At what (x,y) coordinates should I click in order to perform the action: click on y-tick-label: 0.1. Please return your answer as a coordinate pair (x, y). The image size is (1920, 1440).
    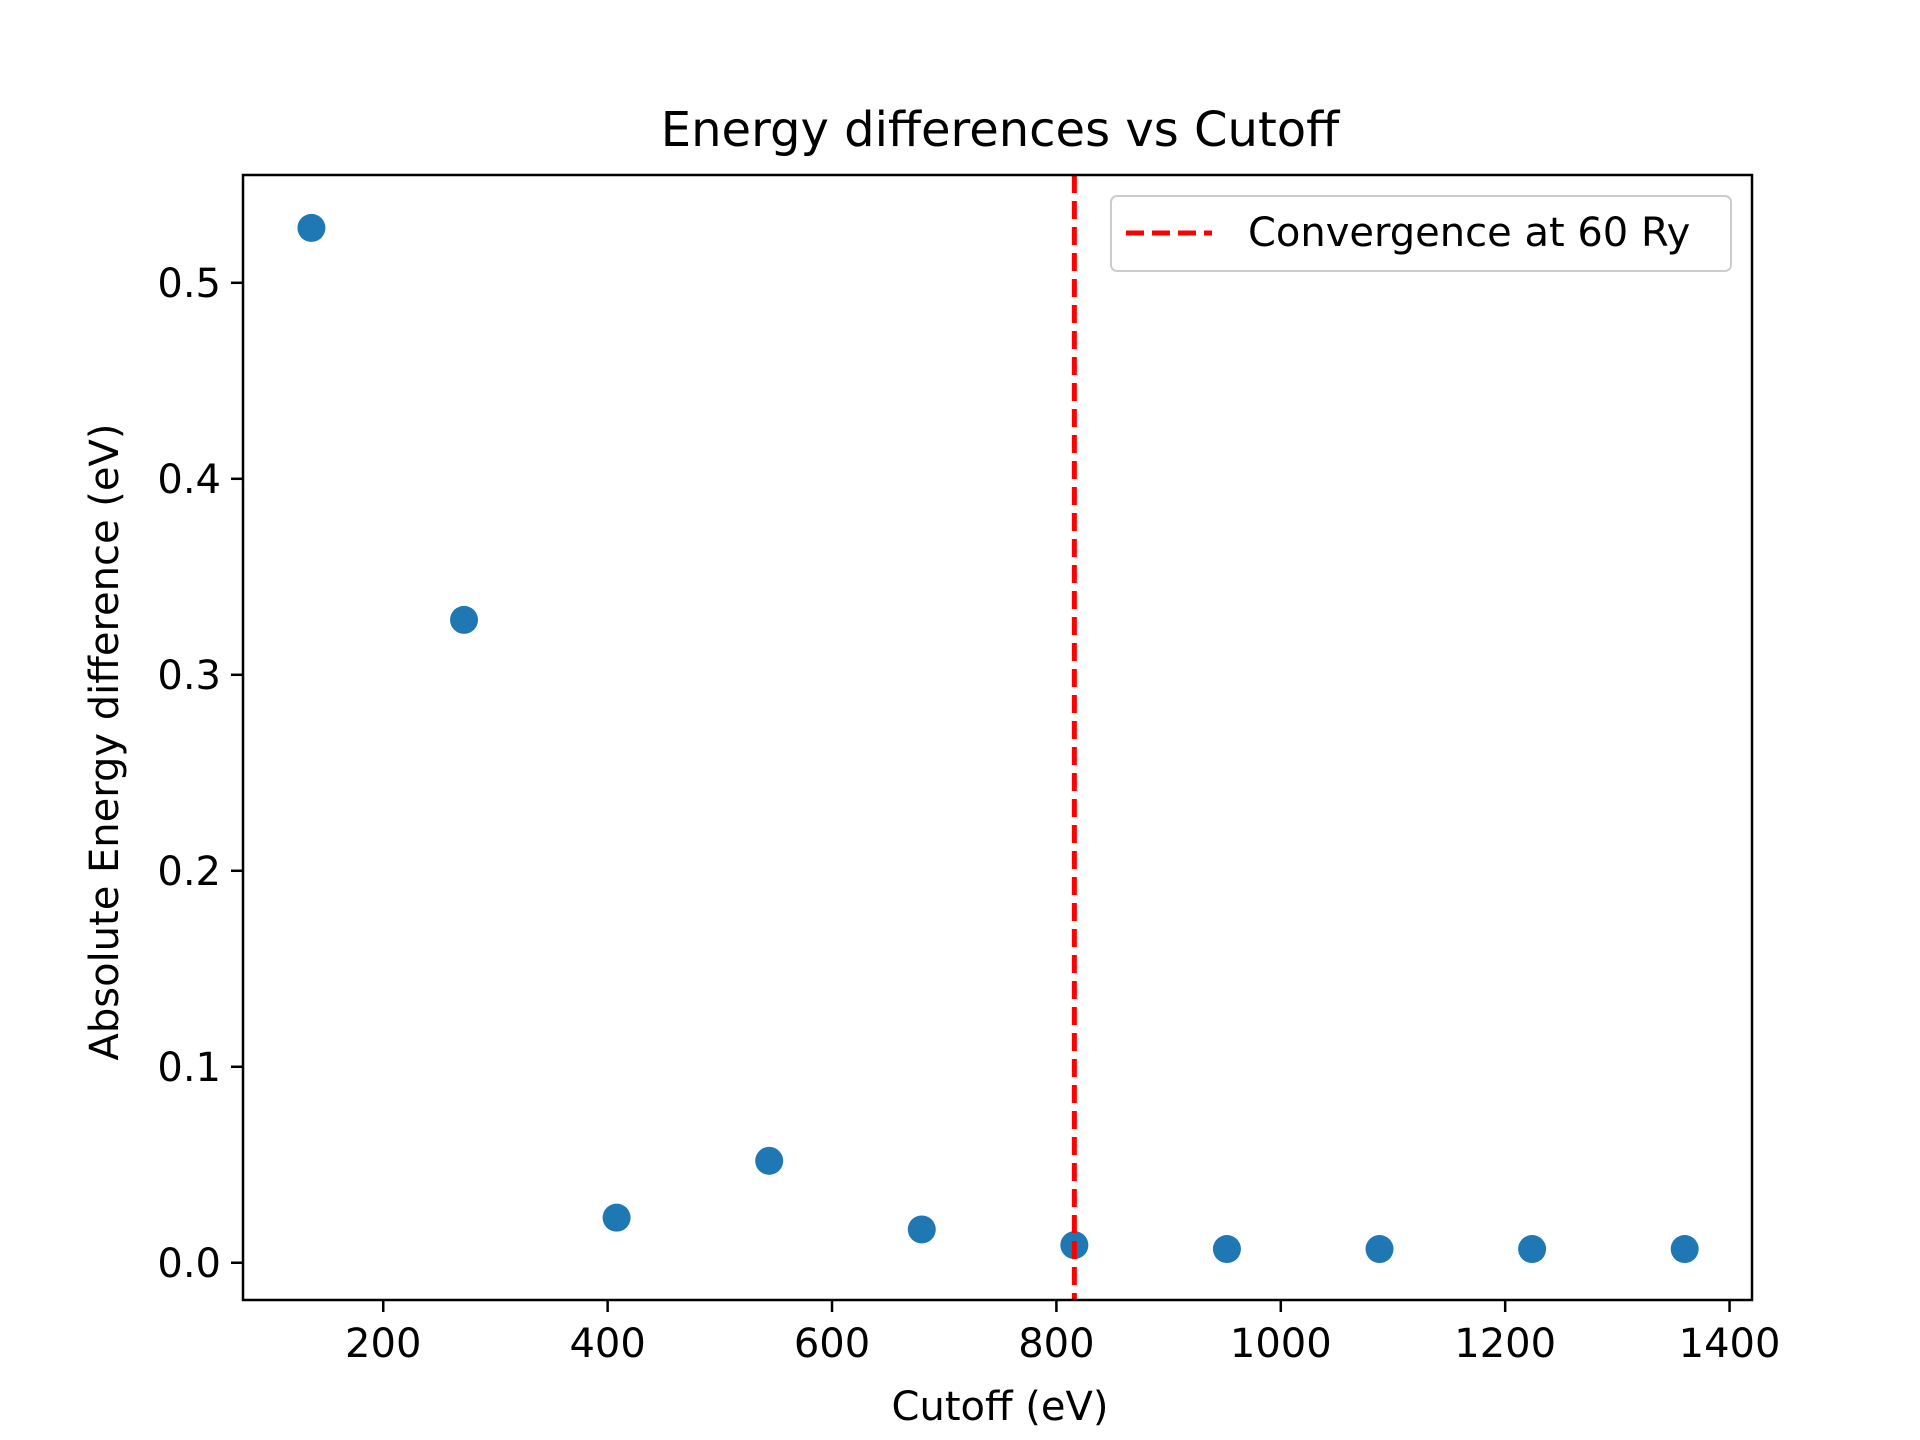
    Looking at the image, I should click on (189, 1068).